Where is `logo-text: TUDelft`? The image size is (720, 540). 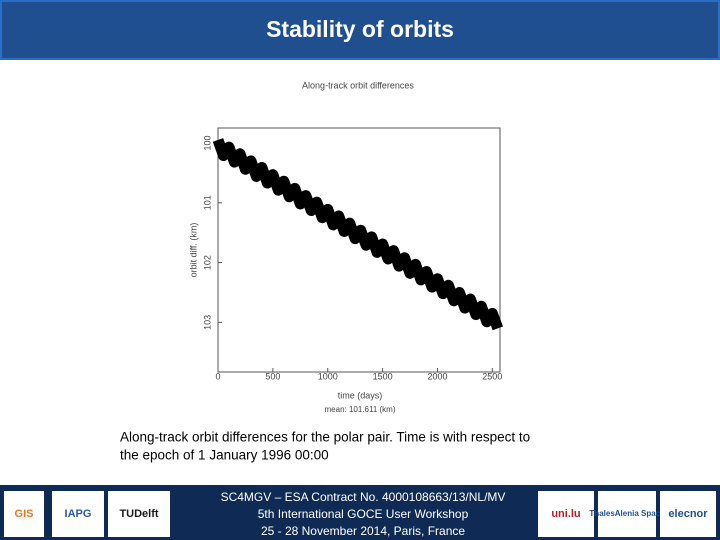 logo-text: TUDelft is located at coordinates (138, 514).